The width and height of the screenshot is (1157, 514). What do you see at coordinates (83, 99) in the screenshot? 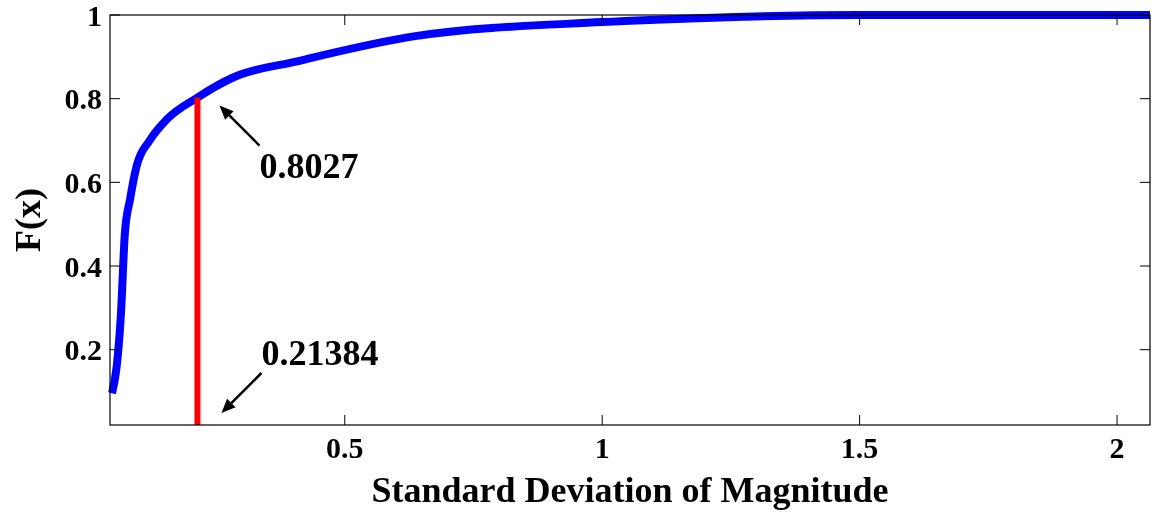
I see `y-tick-label: 0.8` at bounding box center [83, 99].